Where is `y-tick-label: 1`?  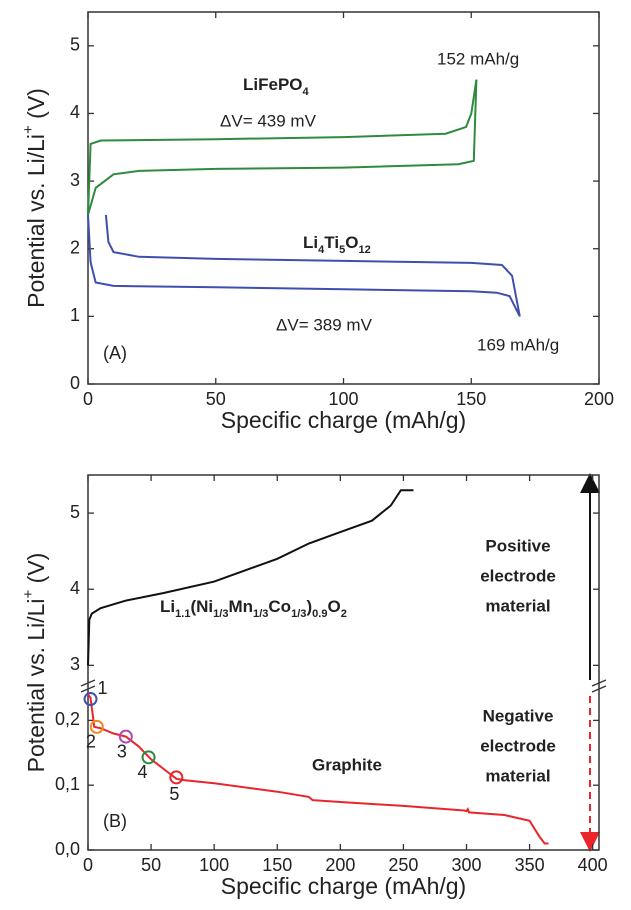 y-tick-label: 1 is located at coordinates (75, 315).